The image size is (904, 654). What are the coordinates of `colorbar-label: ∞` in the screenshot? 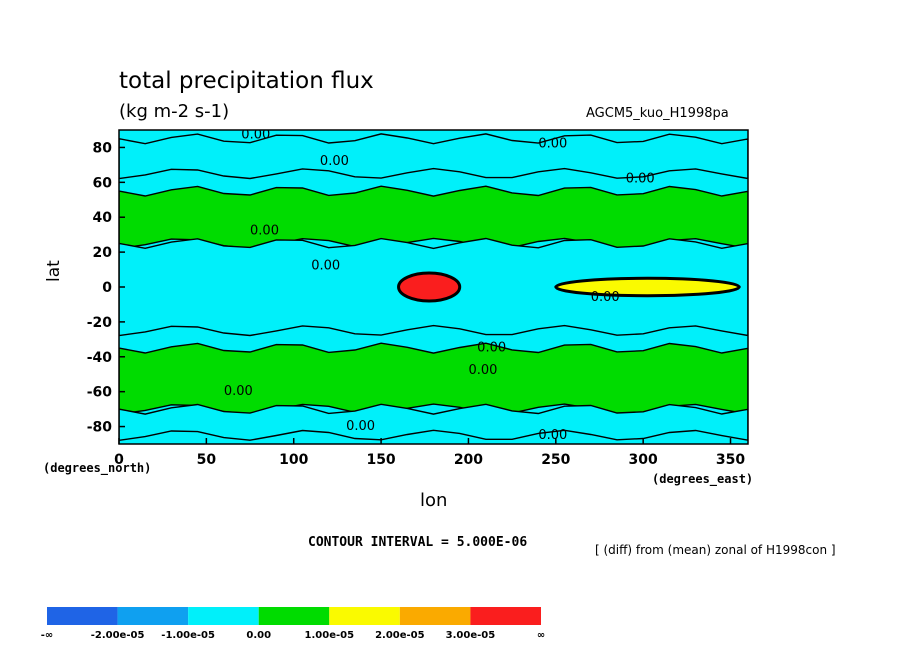 It's located at (541, 635).